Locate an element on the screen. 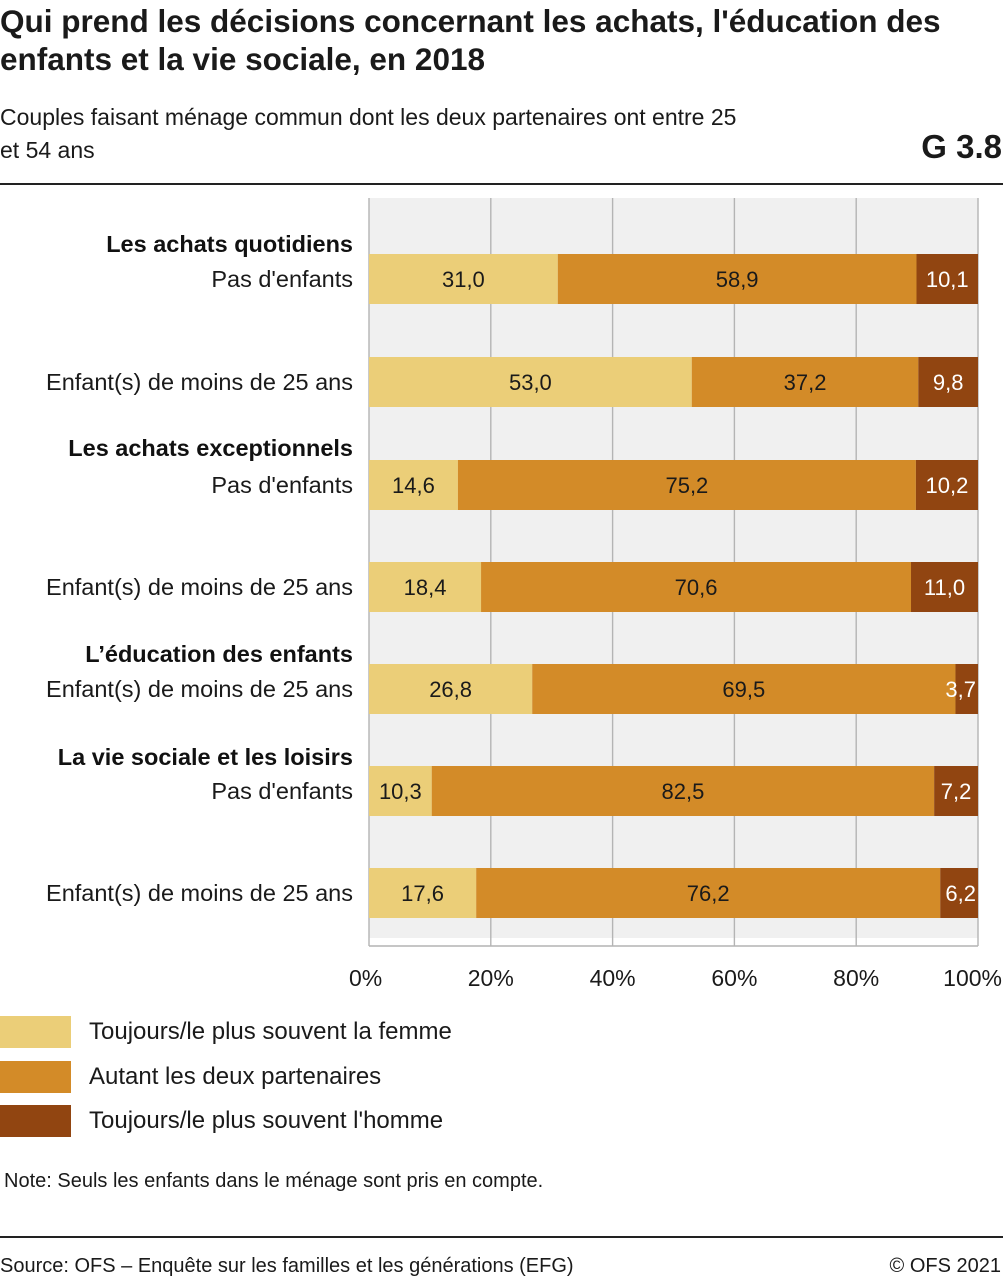 The width and height of the screenshot is (1005, 1282). data-label-row1-series1: 37,2 is located at coordinates (805, 382).